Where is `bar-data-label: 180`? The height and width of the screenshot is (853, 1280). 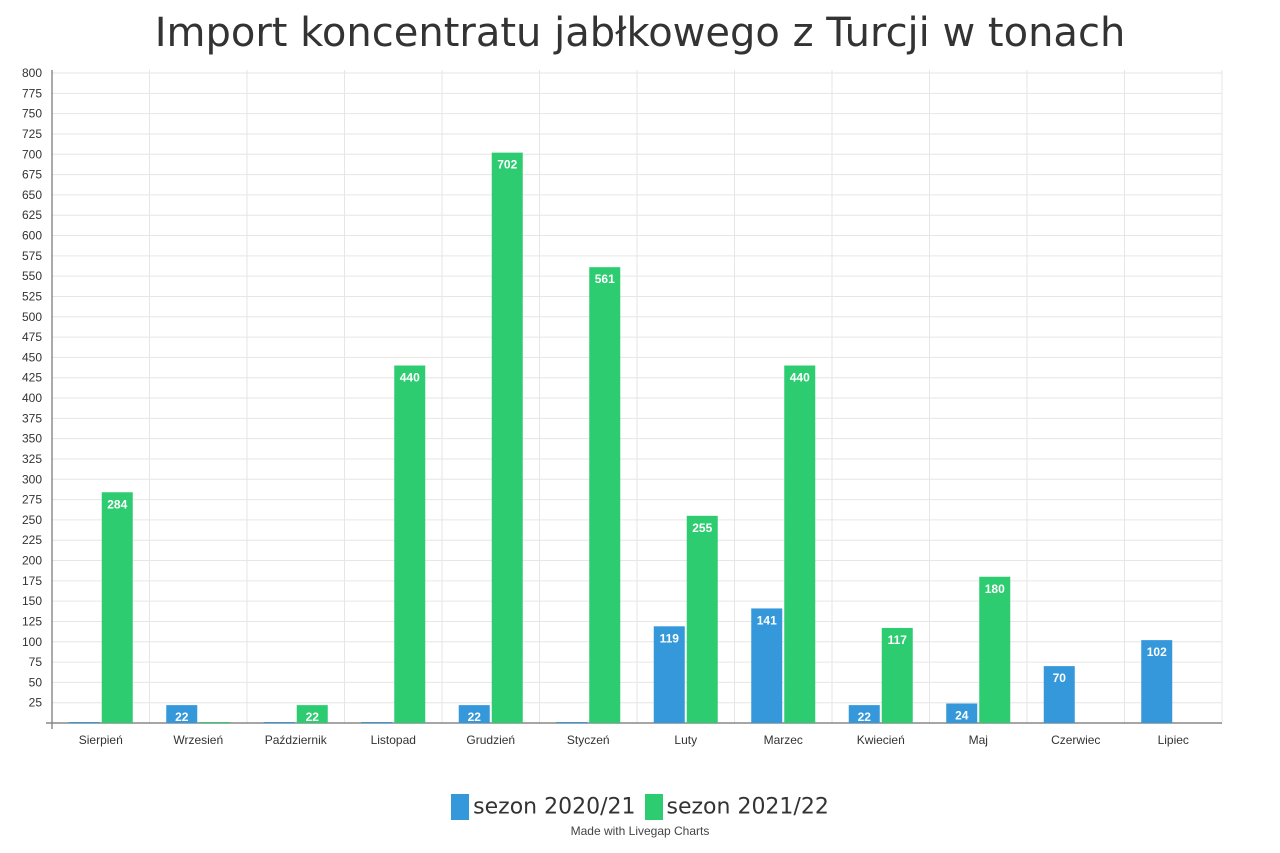 bar-data-label: 180 is located at coordinates (995, 589).